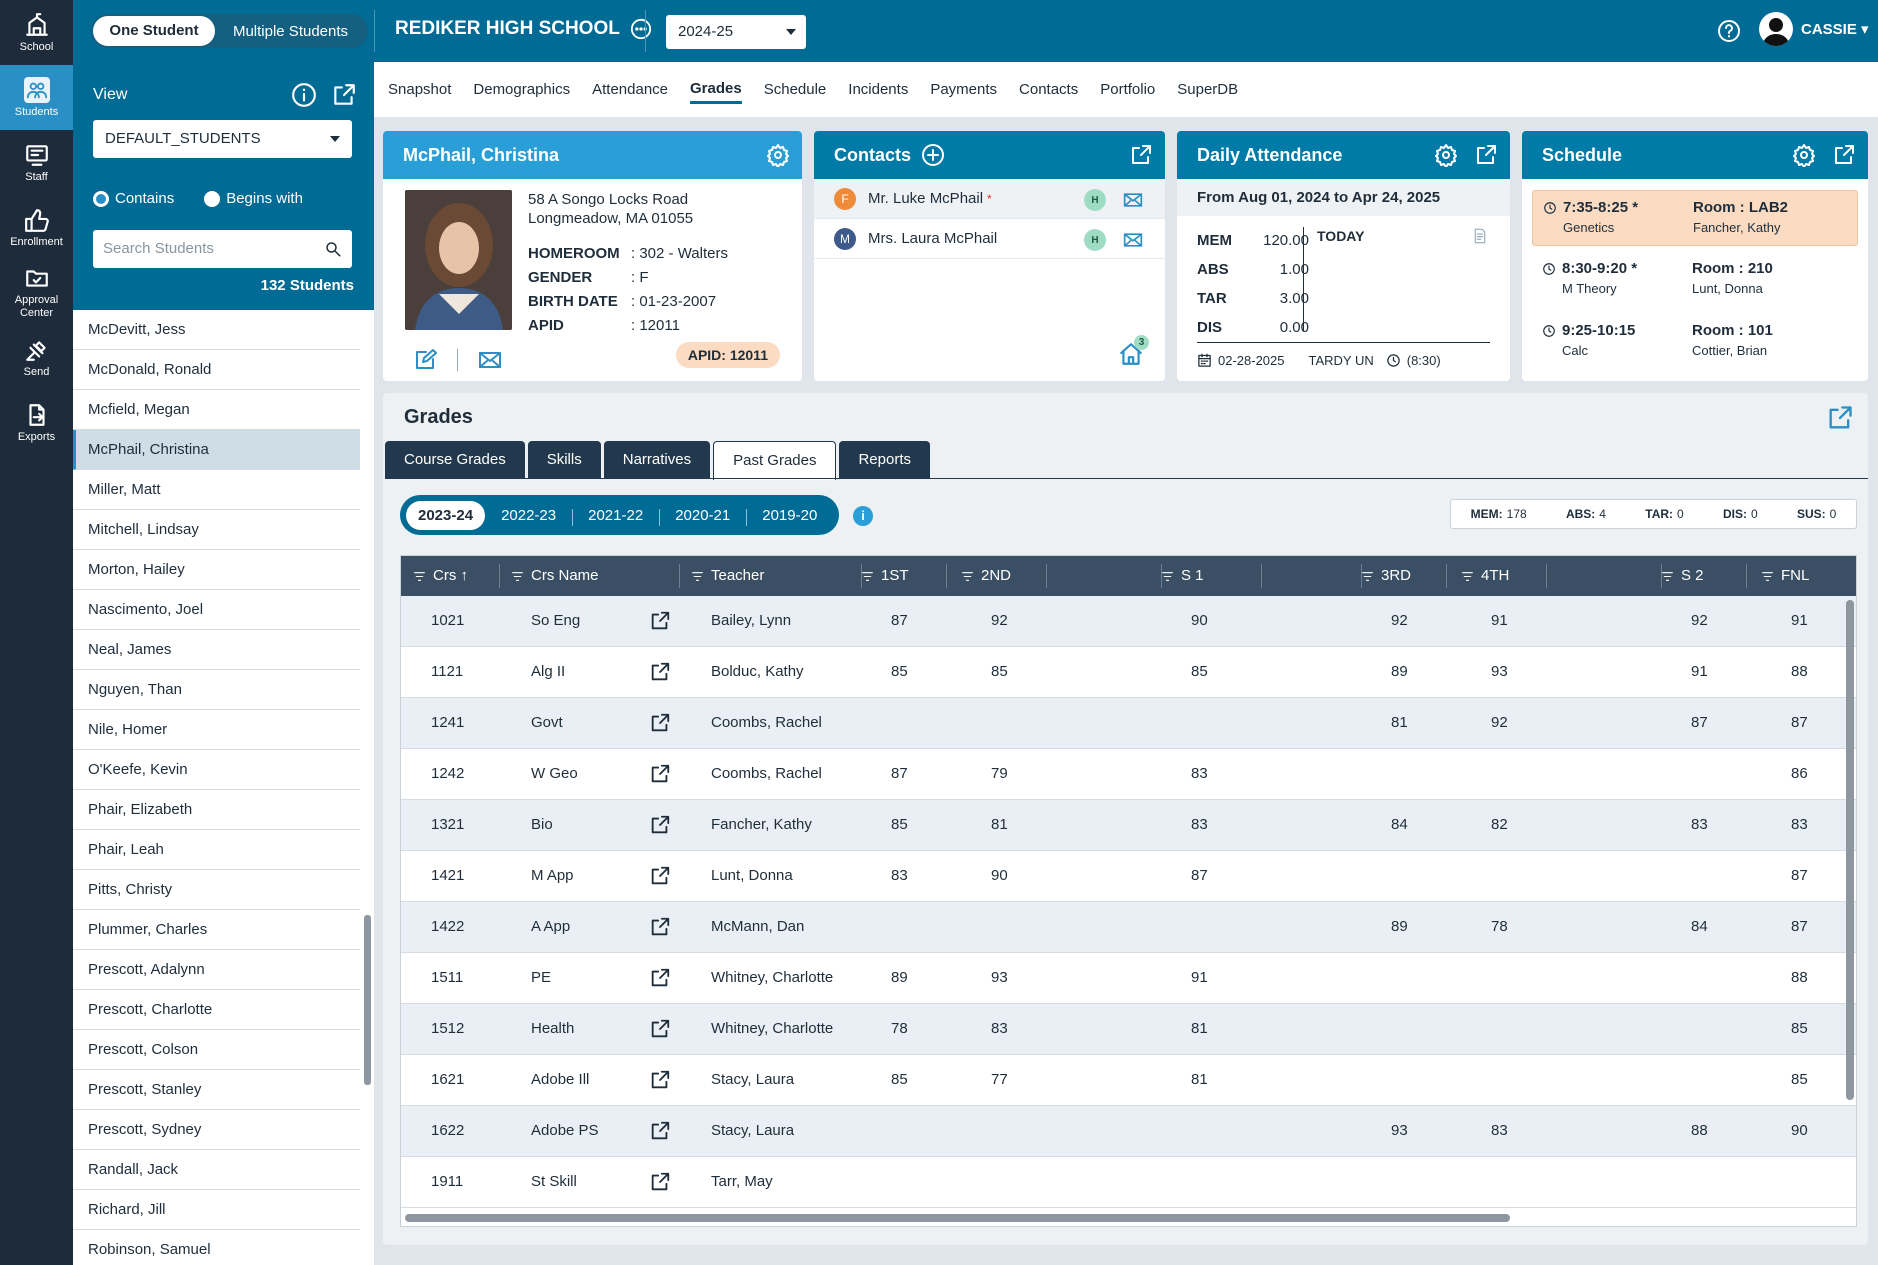 This screenshot has height=1265, width=1878. I want to click on table-row: 1621 Adobe Ill Stacy, Laura 85 77 81 85, so click(1128, 1080).